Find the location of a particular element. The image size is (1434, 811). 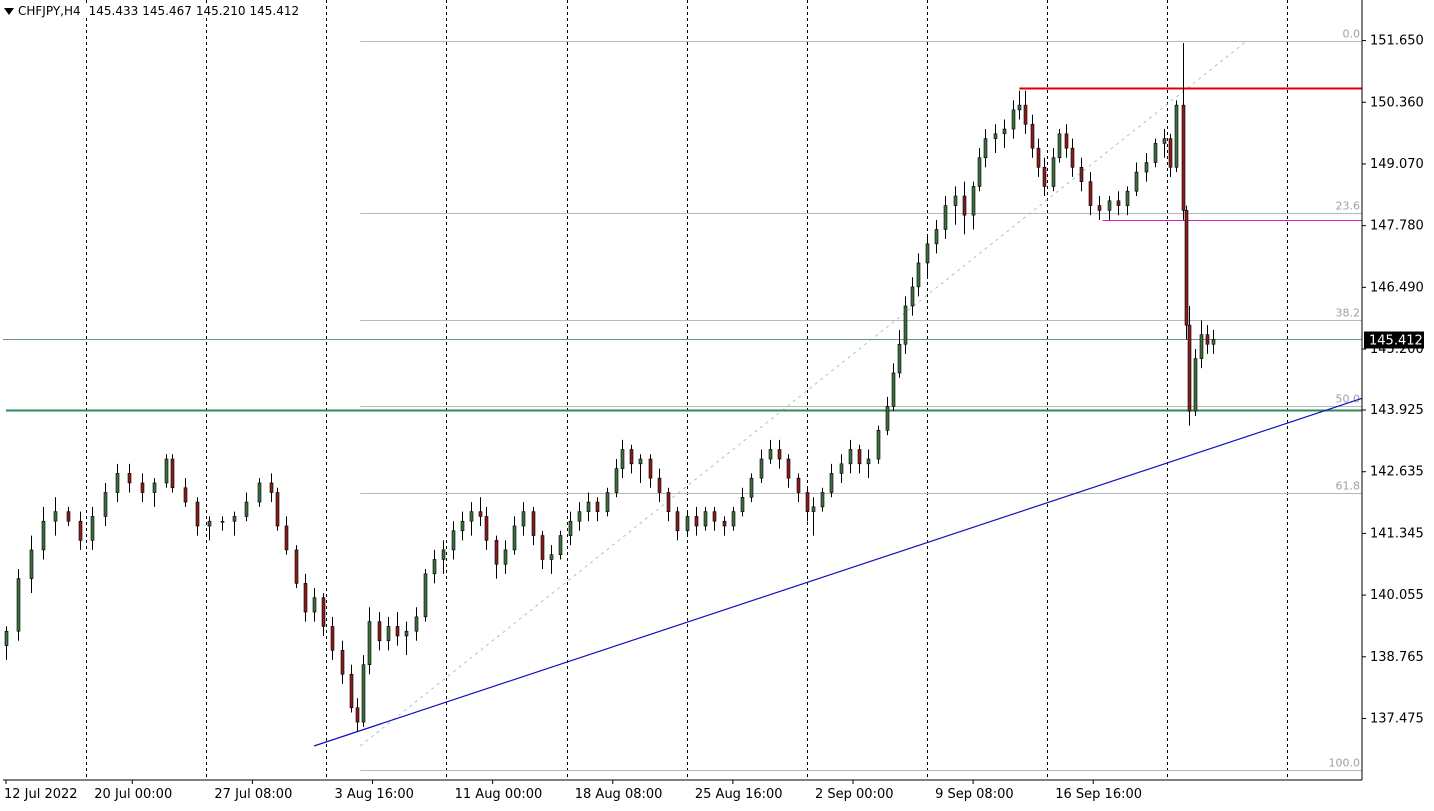

y-tick-label: 141.345 is located at coordinates (1397, 533).